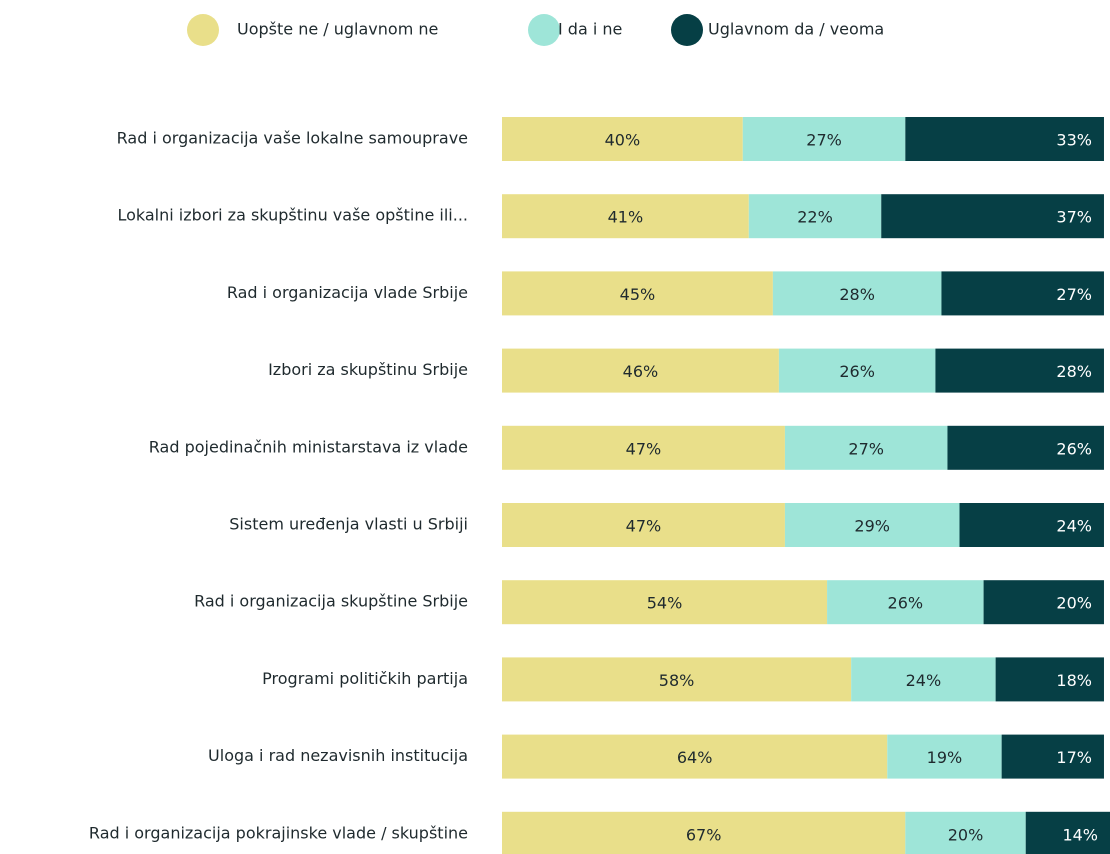 The height and width of the screenshot is (854, 1110). I want to click on value-label: 41%, so click(626, 217).